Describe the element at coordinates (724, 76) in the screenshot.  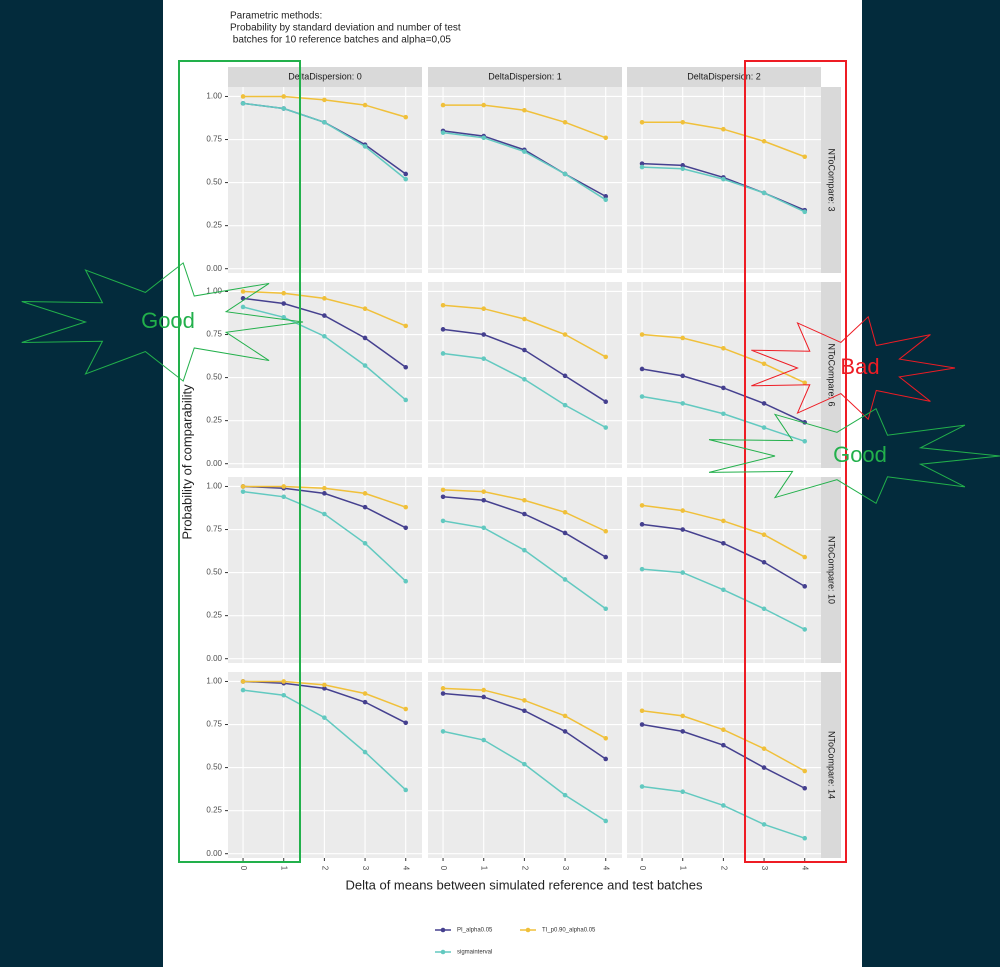
I see `facet-label: DeltaDispersion: 2` at that location.